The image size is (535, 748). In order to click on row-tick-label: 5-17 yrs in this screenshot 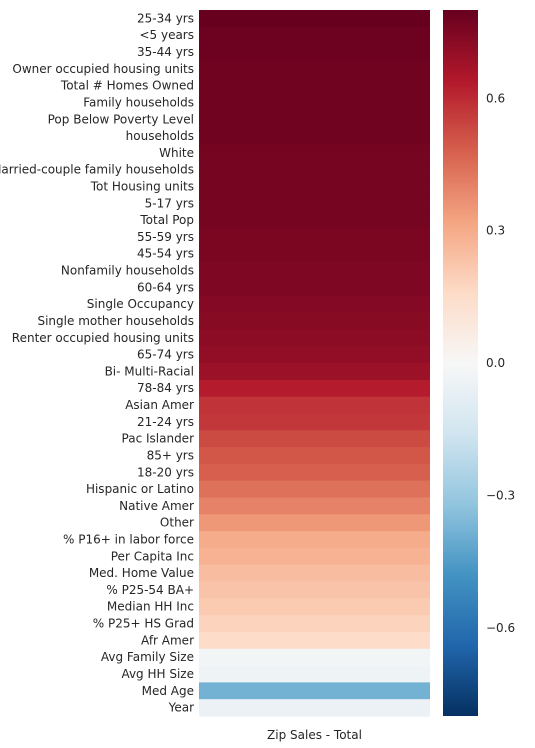, I will do `click(169, 203)`.